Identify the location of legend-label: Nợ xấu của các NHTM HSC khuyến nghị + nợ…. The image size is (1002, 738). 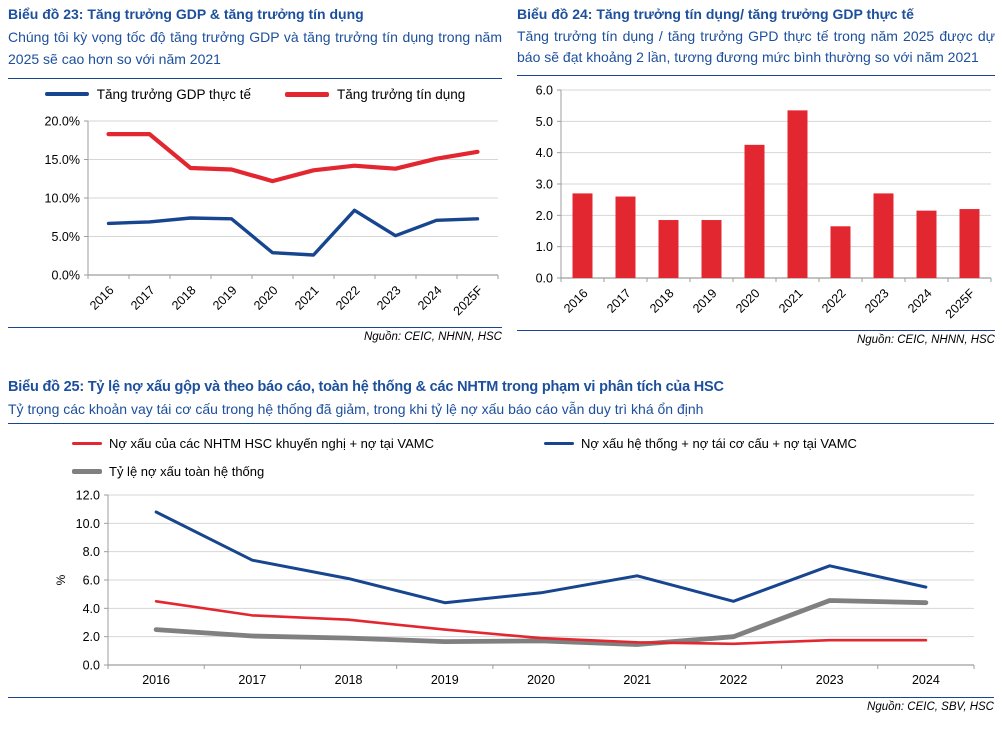
(271, 443).